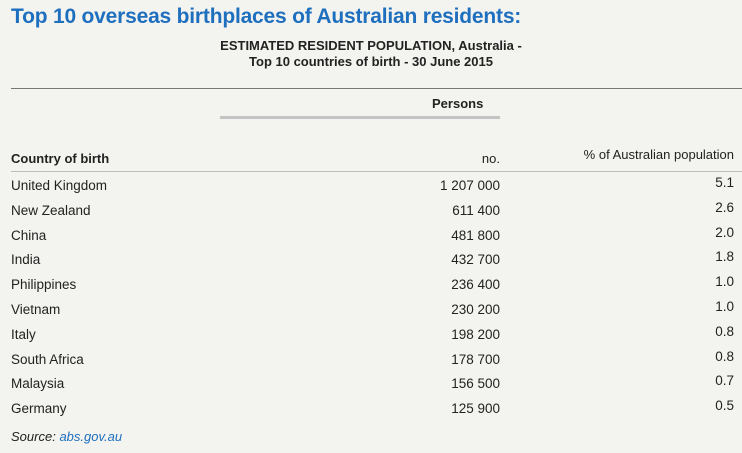  I want to click on country-cell: Vietnam, so click(36, 309).